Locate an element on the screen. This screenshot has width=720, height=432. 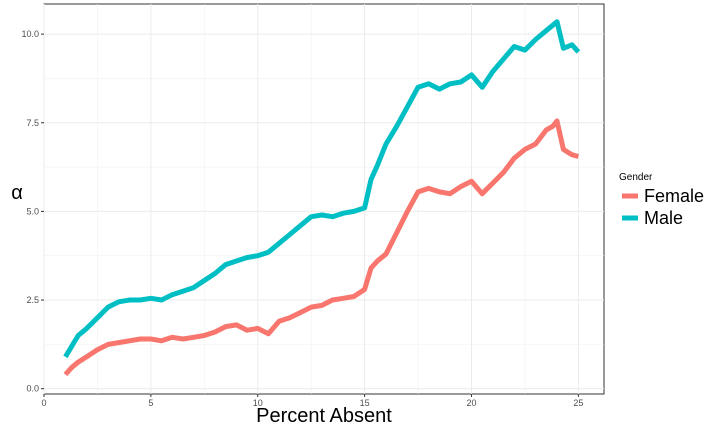
x-tick-label: 25 is located at coordinates (578, 403).